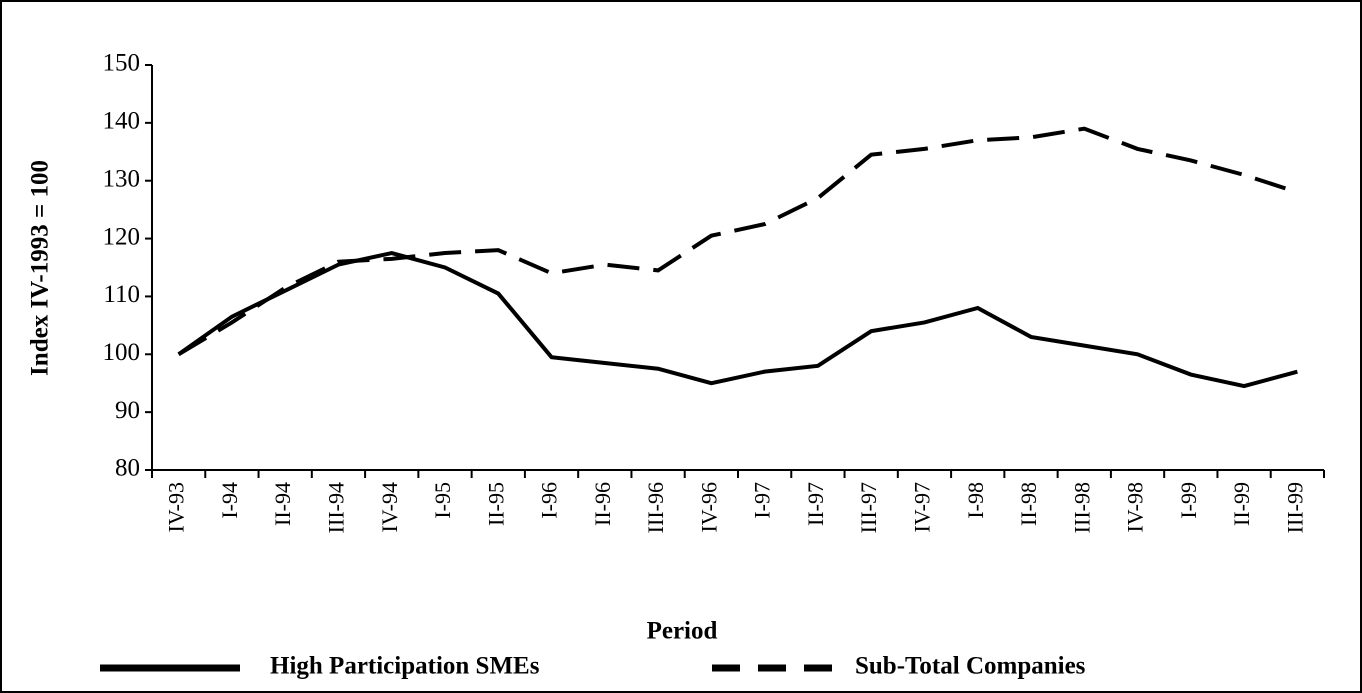  Describe the element at coordinates (868, 507) in the screenshot. I see `x-tick-label: III-97` at that location.